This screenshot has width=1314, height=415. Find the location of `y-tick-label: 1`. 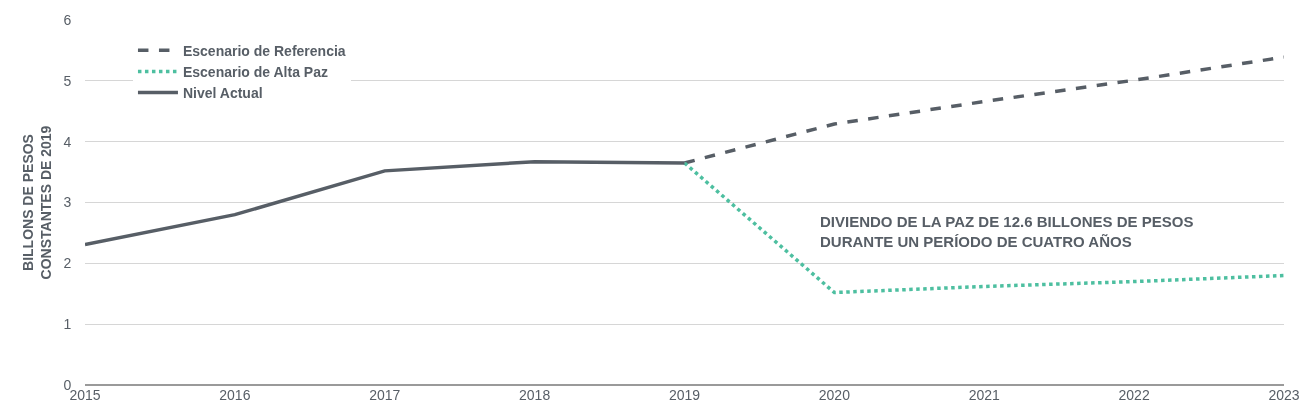

y-tick-label: 1 is located at coordinates (67, 324).